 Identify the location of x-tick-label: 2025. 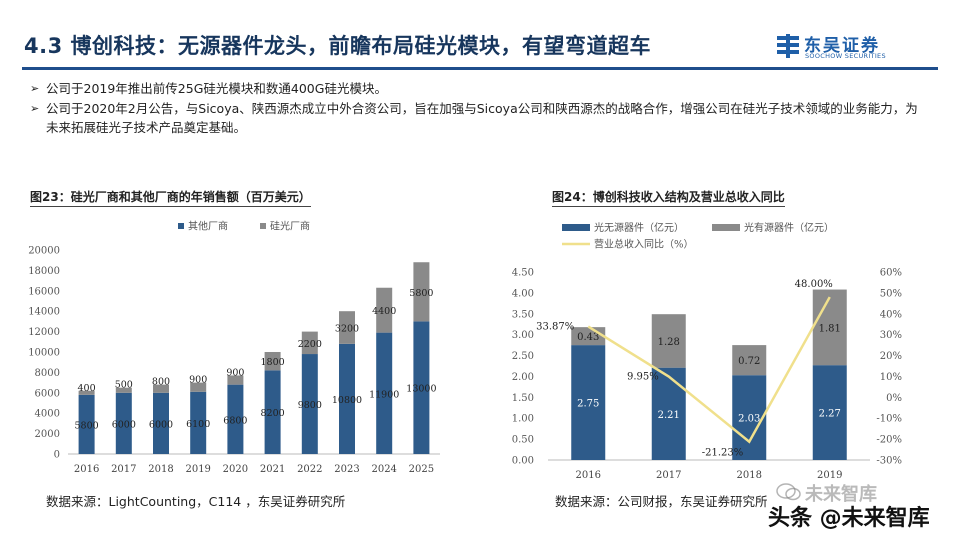
(421, 469).